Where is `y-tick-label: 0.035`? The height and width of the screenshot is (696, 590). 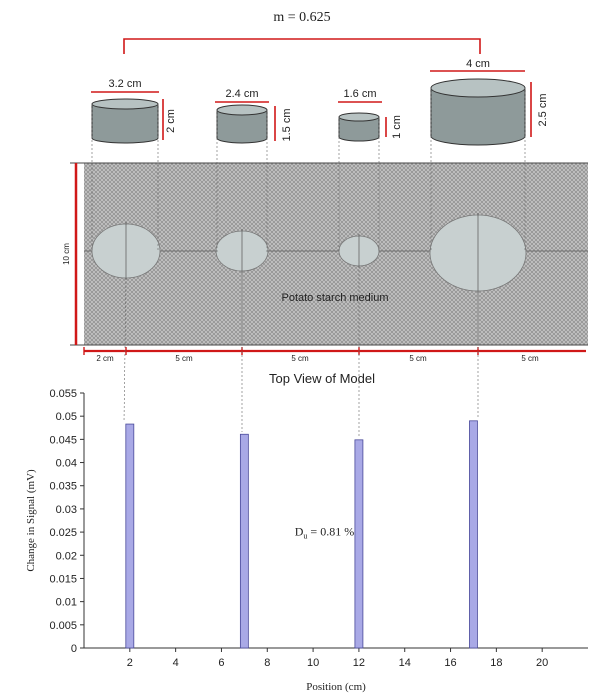 y-tick-label: 0.035 is located at coordinates (63, 487).